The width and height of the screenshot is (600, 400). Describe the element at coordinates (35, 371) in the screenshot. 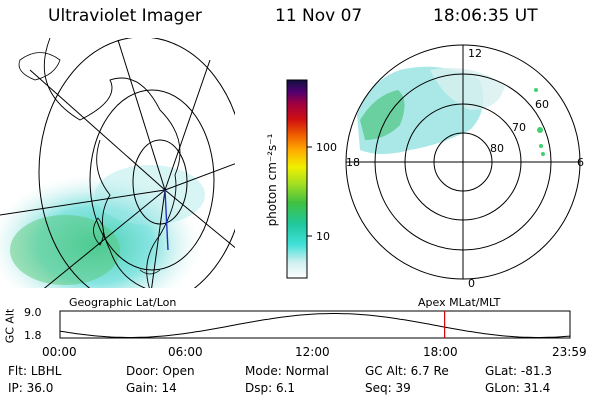

I see `status-filter: Flt: LBHL` at that location.